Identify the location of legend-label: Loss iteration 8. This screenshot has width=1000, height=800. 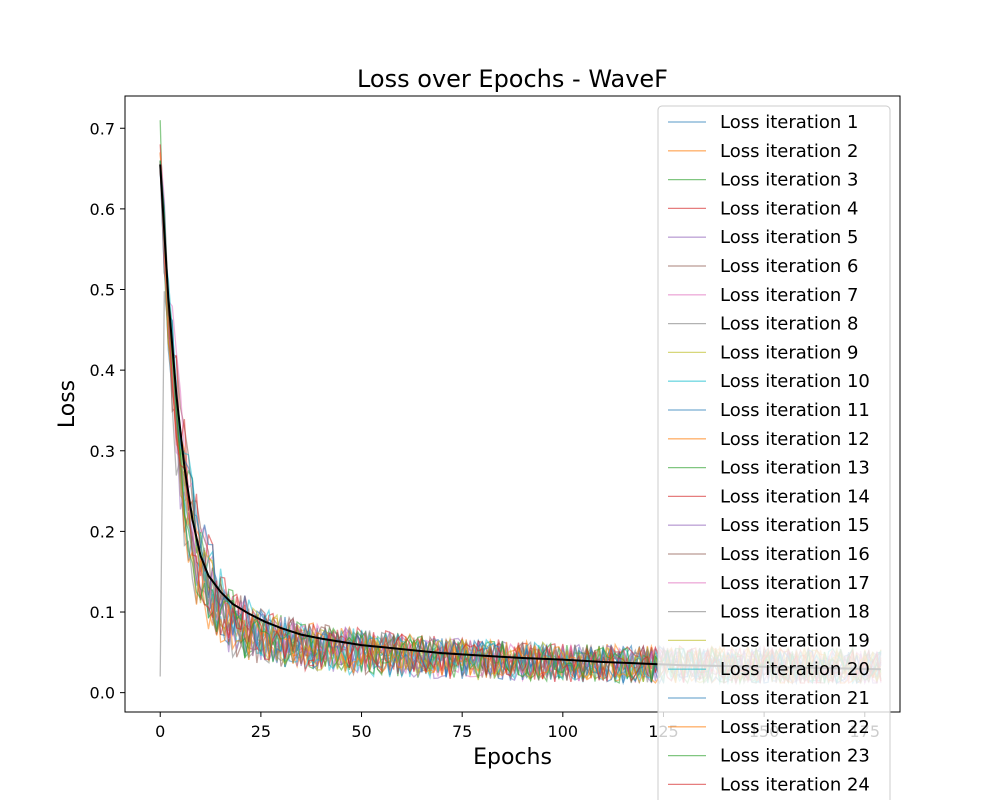
(789, 324).